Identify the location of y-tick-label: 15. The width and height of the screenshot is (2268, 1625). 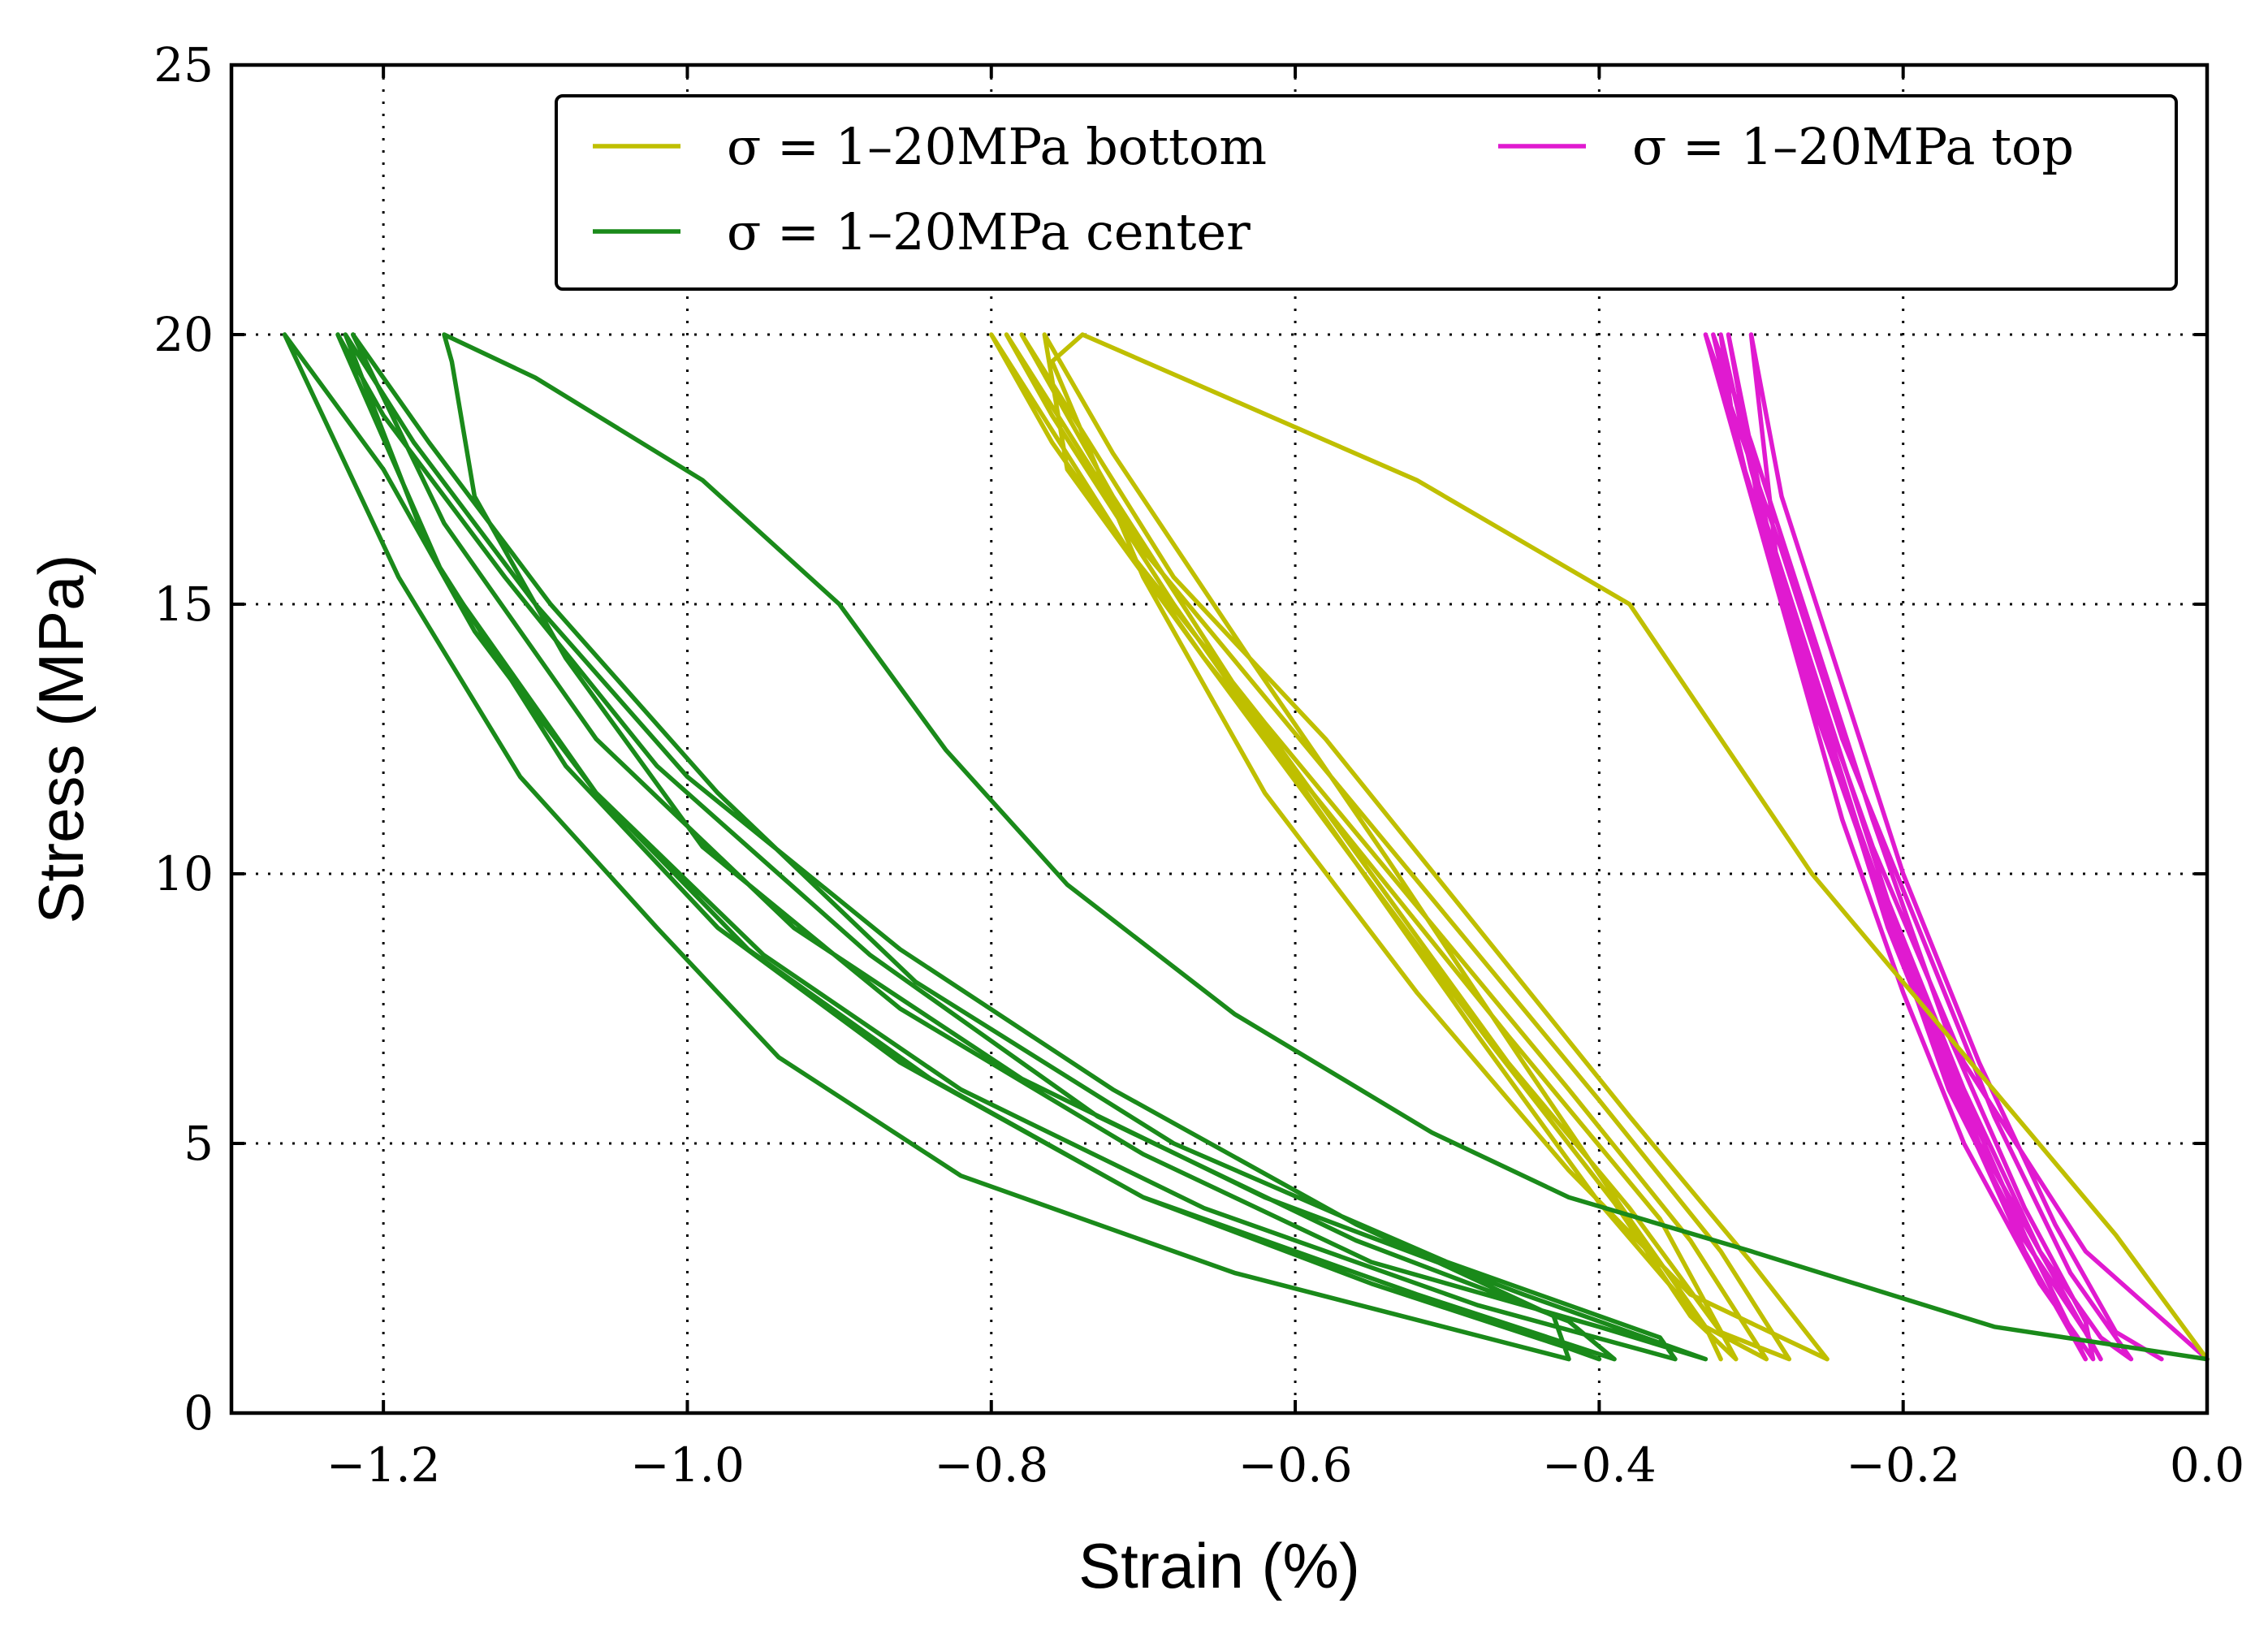
(183, 604).